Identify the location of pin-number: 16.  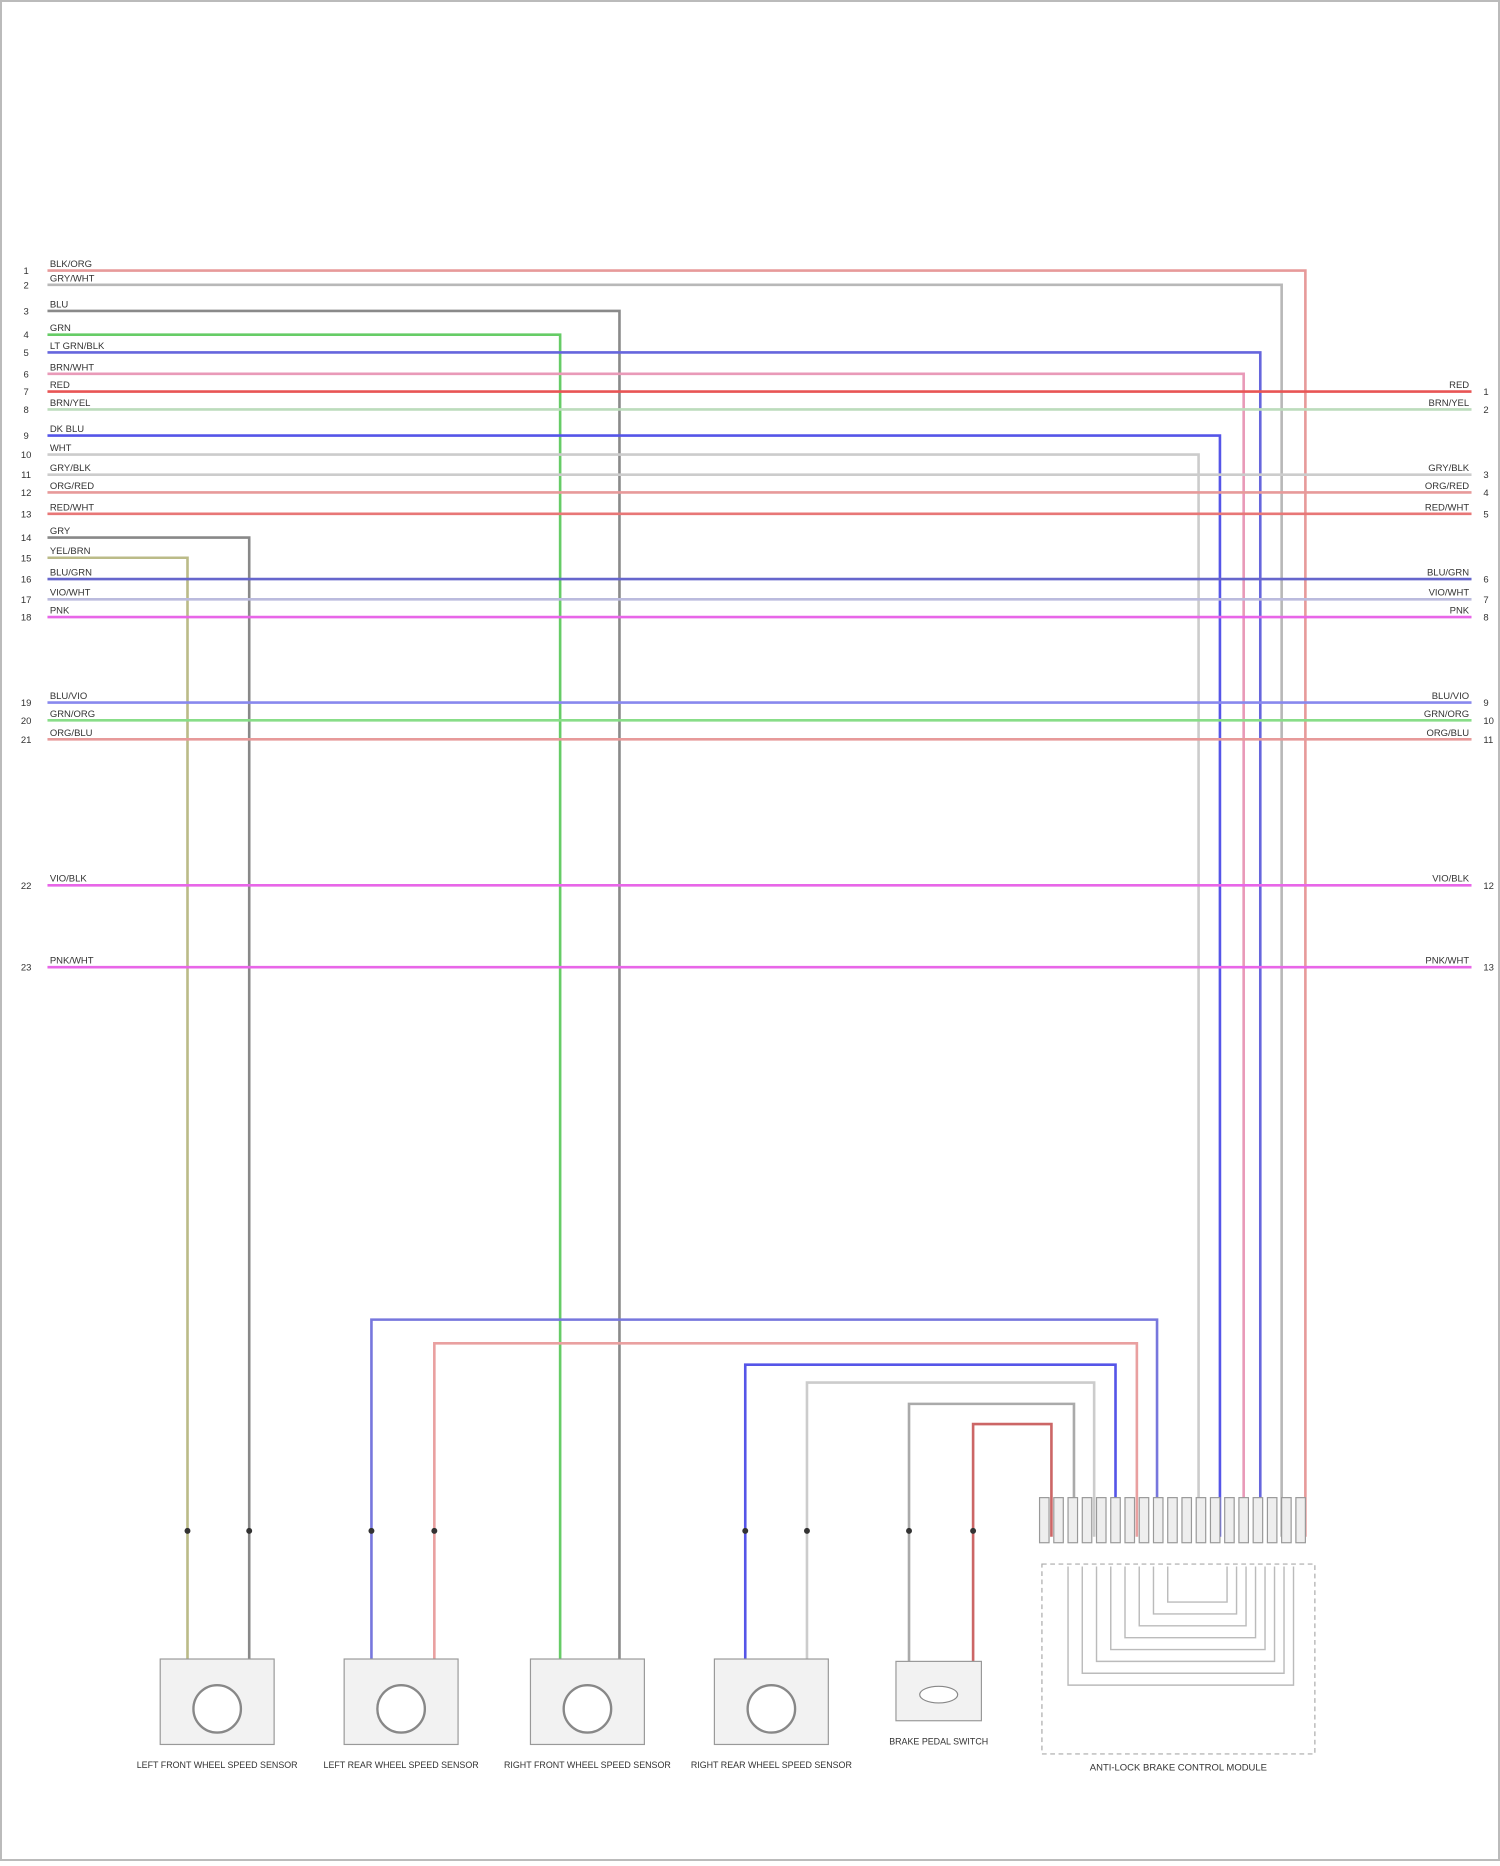
(26, 580).